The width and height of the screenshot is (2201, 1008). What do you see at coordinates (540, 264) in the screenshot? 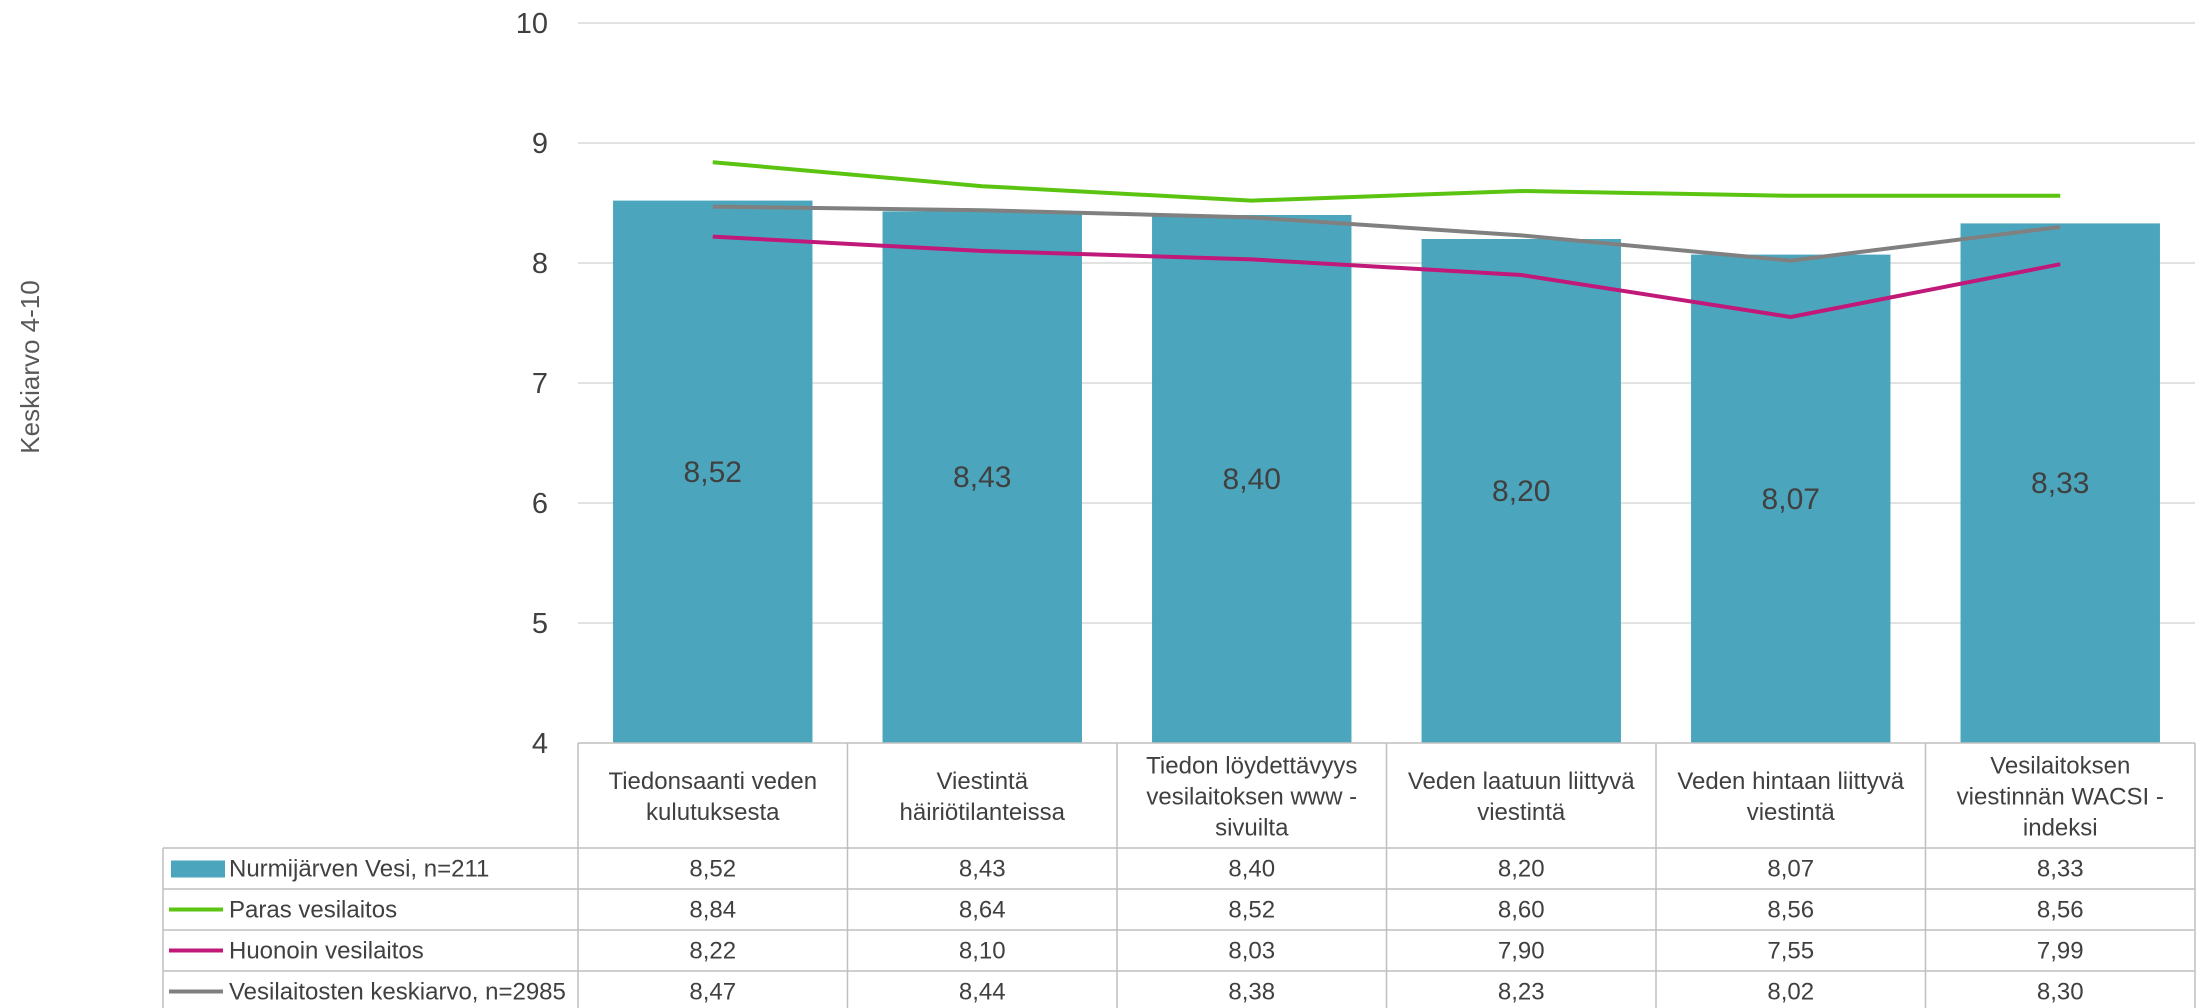
I see `y-tick-label: 8` at bounding box center [540, 264].